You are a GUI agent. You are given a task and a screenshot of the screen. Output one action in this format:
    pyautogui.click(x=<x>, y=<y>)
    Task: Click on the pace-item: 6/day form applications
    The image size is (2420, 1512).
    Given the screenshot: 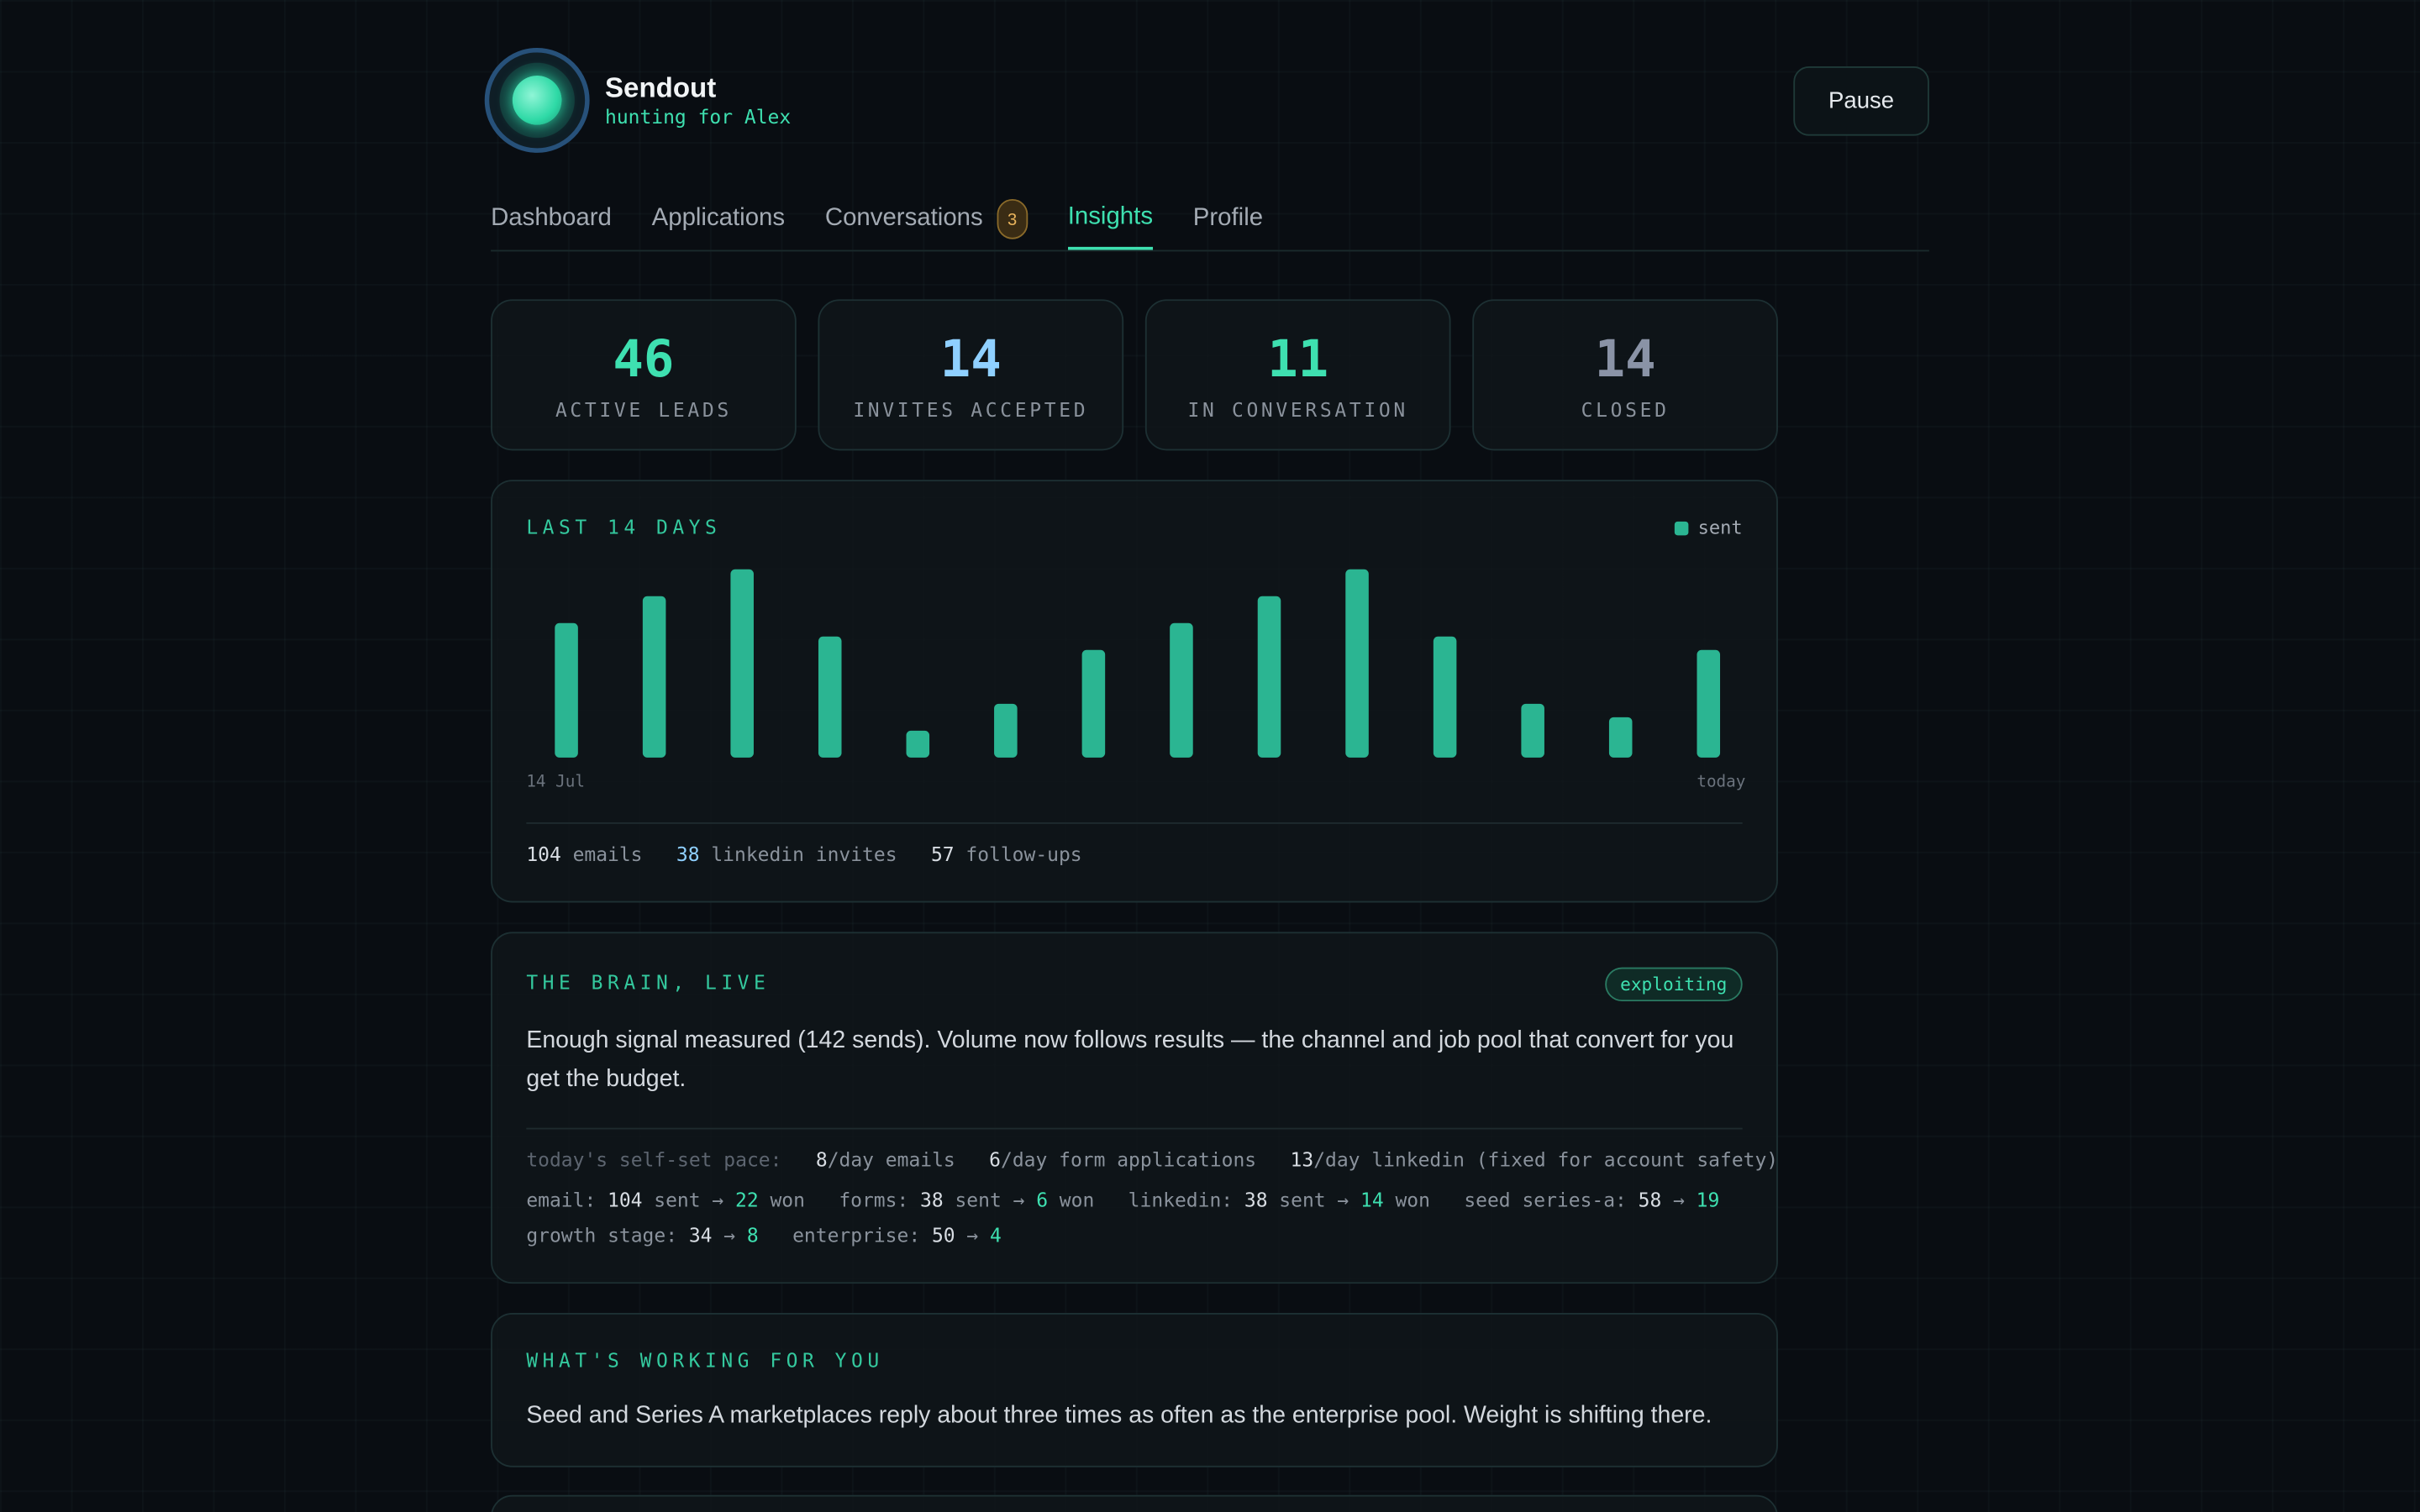 What is the action you would take?
    pyautogui.click(x=1122, y=1160)
    